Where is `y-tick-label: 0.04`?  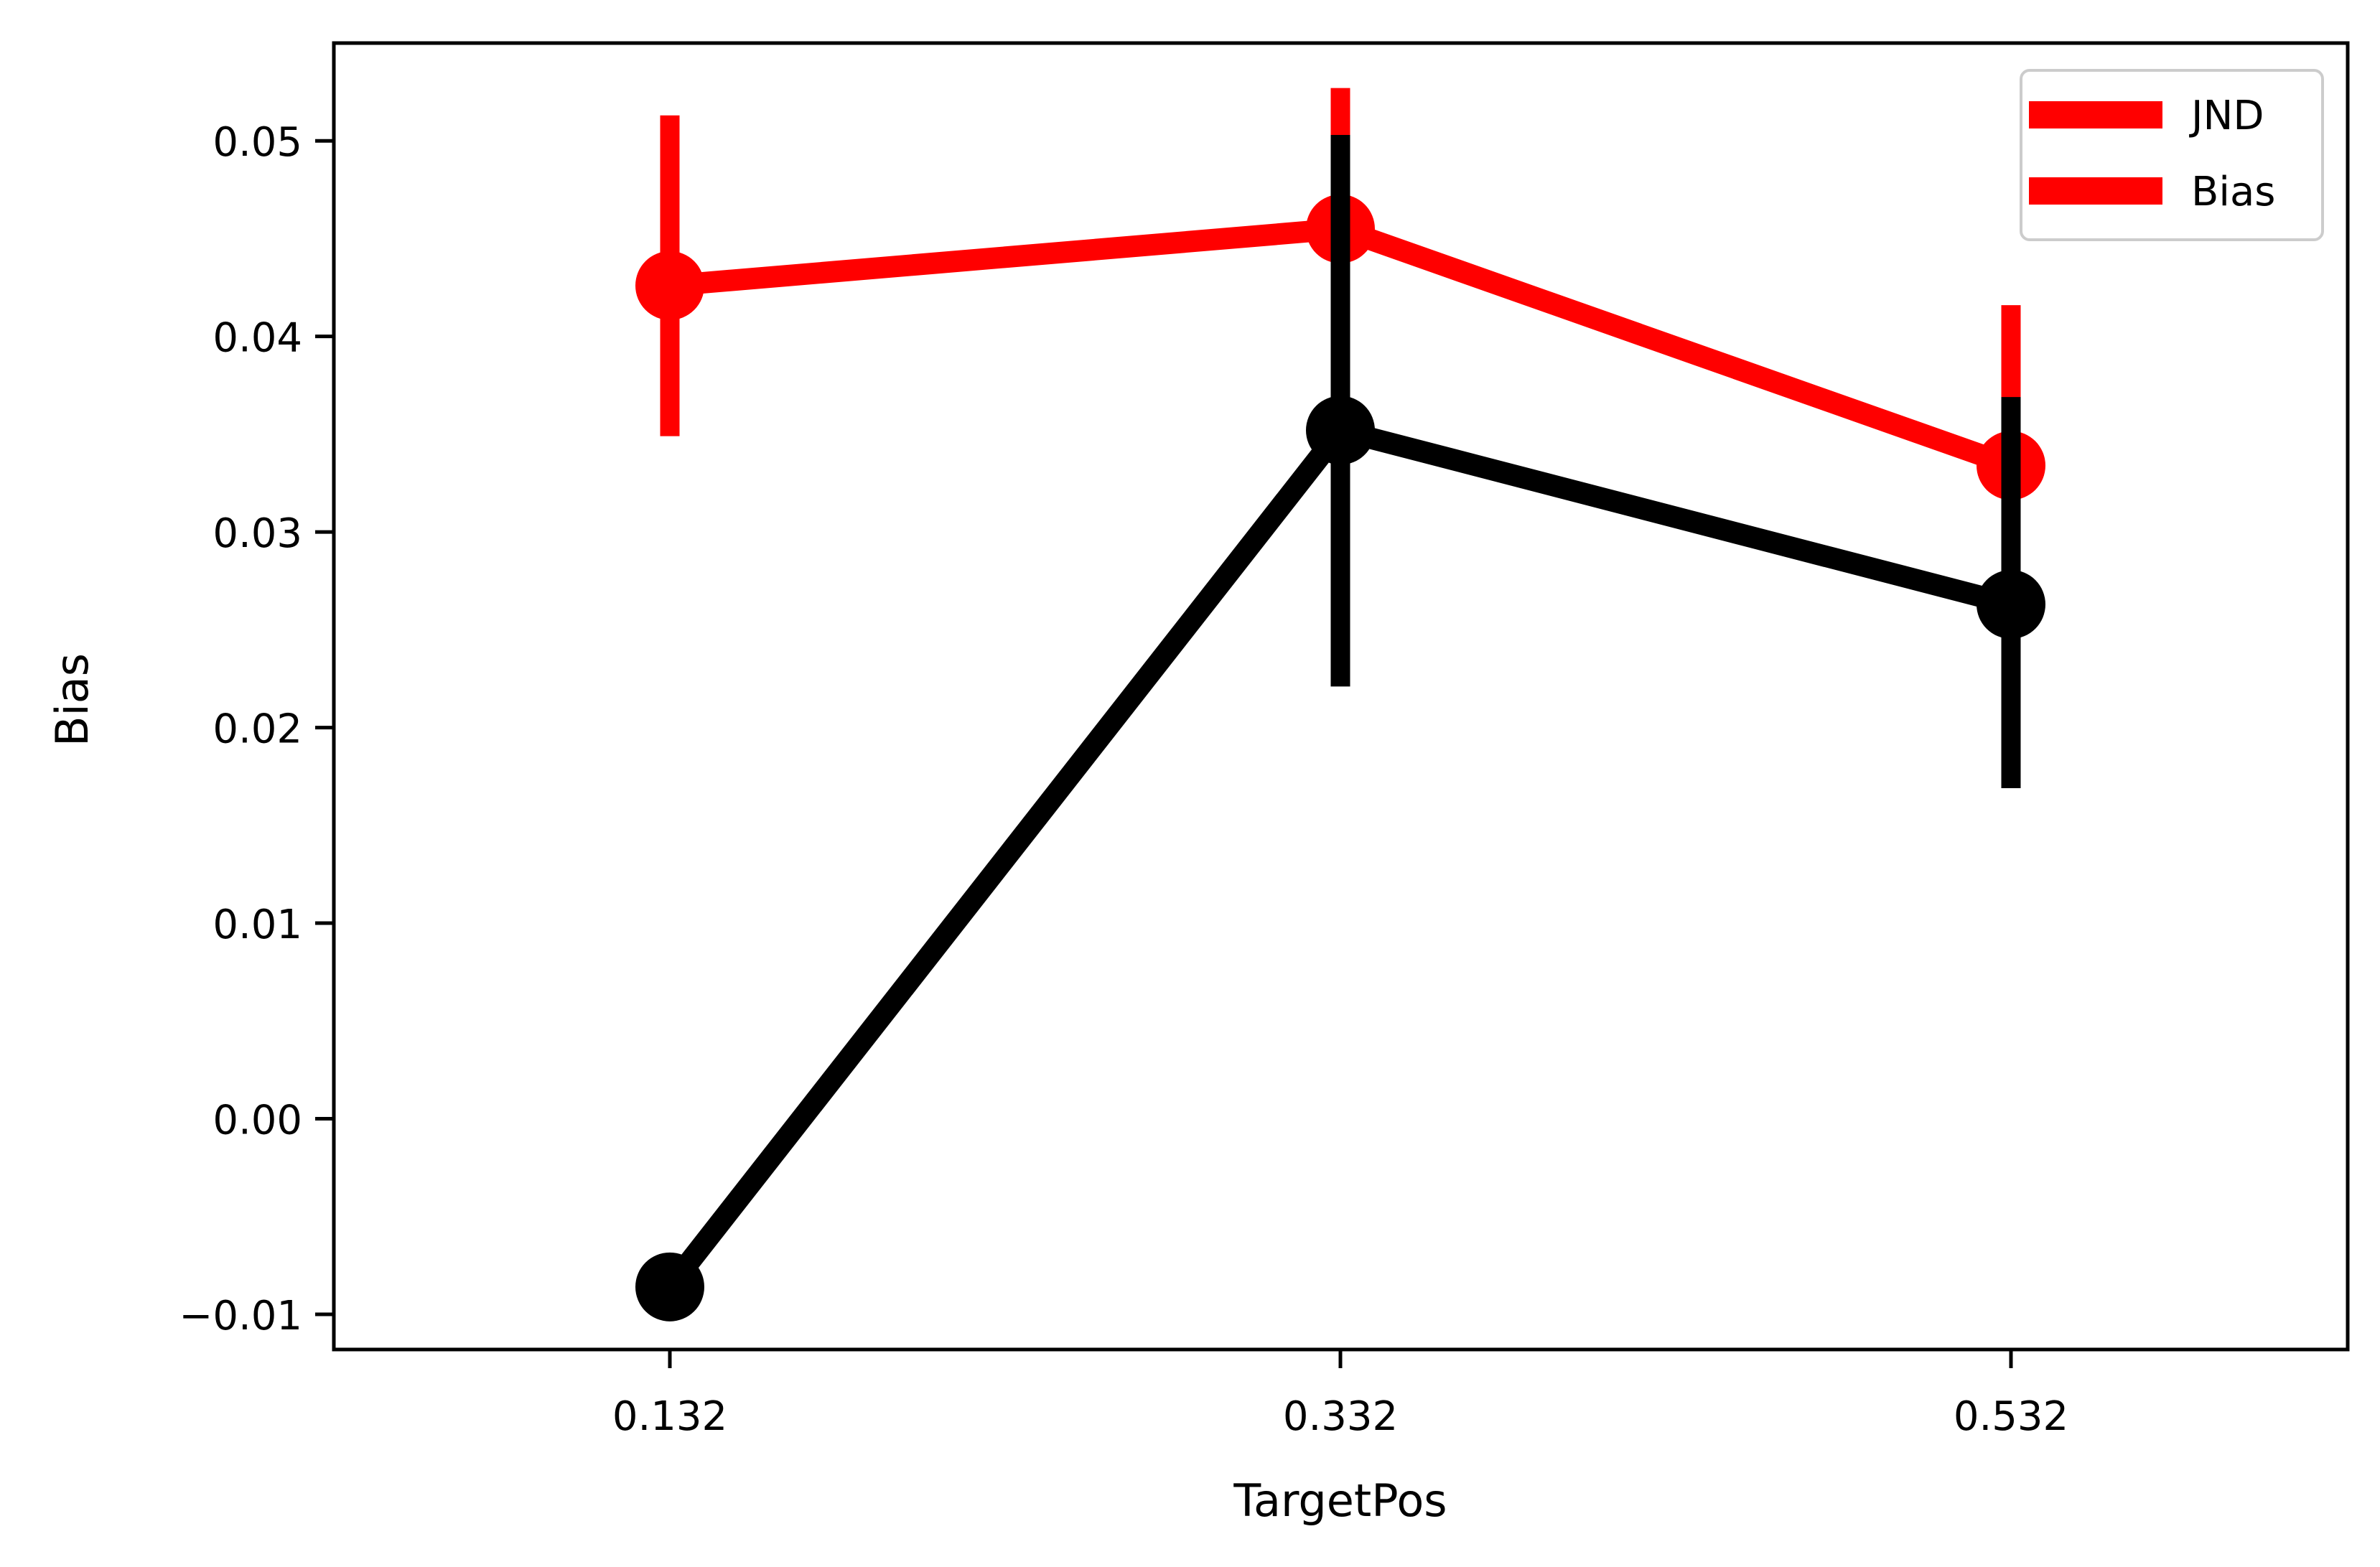 y-tick-label: 0.04 is located at coordinates (257, 338).